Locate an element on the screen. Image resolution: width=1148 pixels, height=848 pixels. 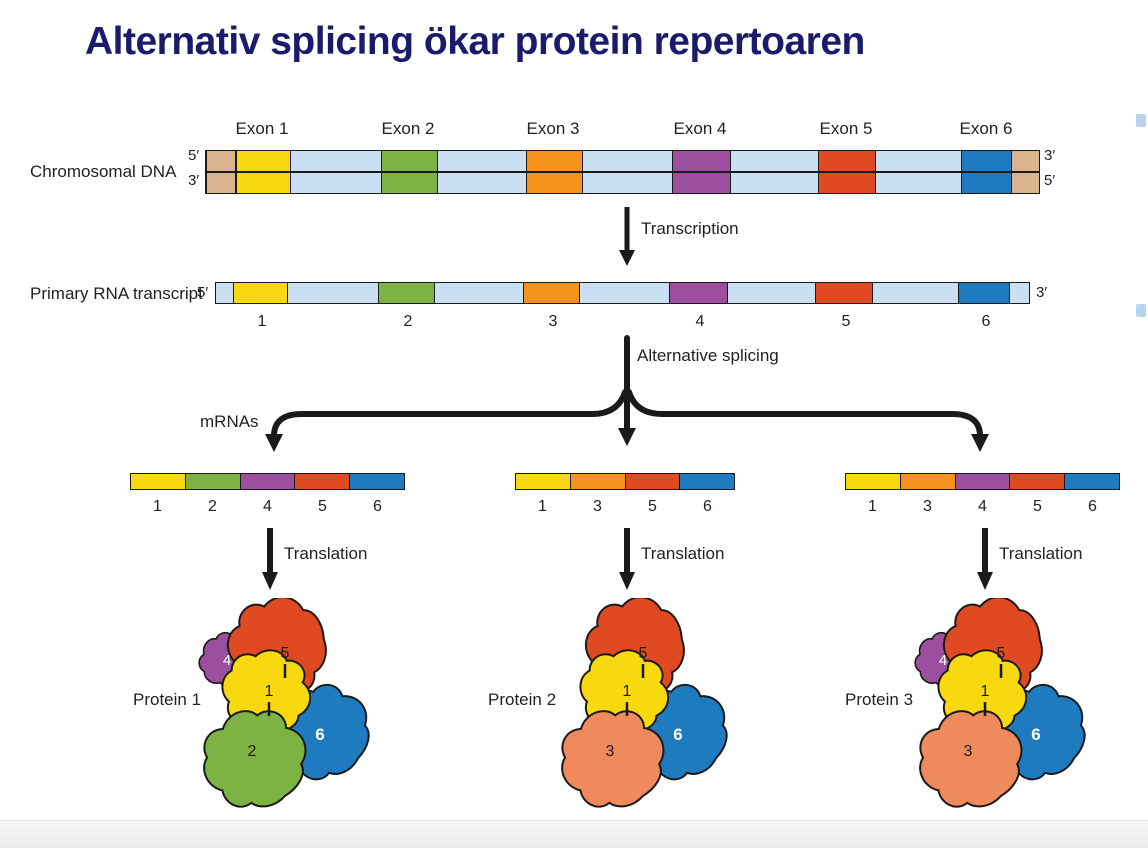
protein2-subunit6-number: 6 is located at coordinates (677, 734).